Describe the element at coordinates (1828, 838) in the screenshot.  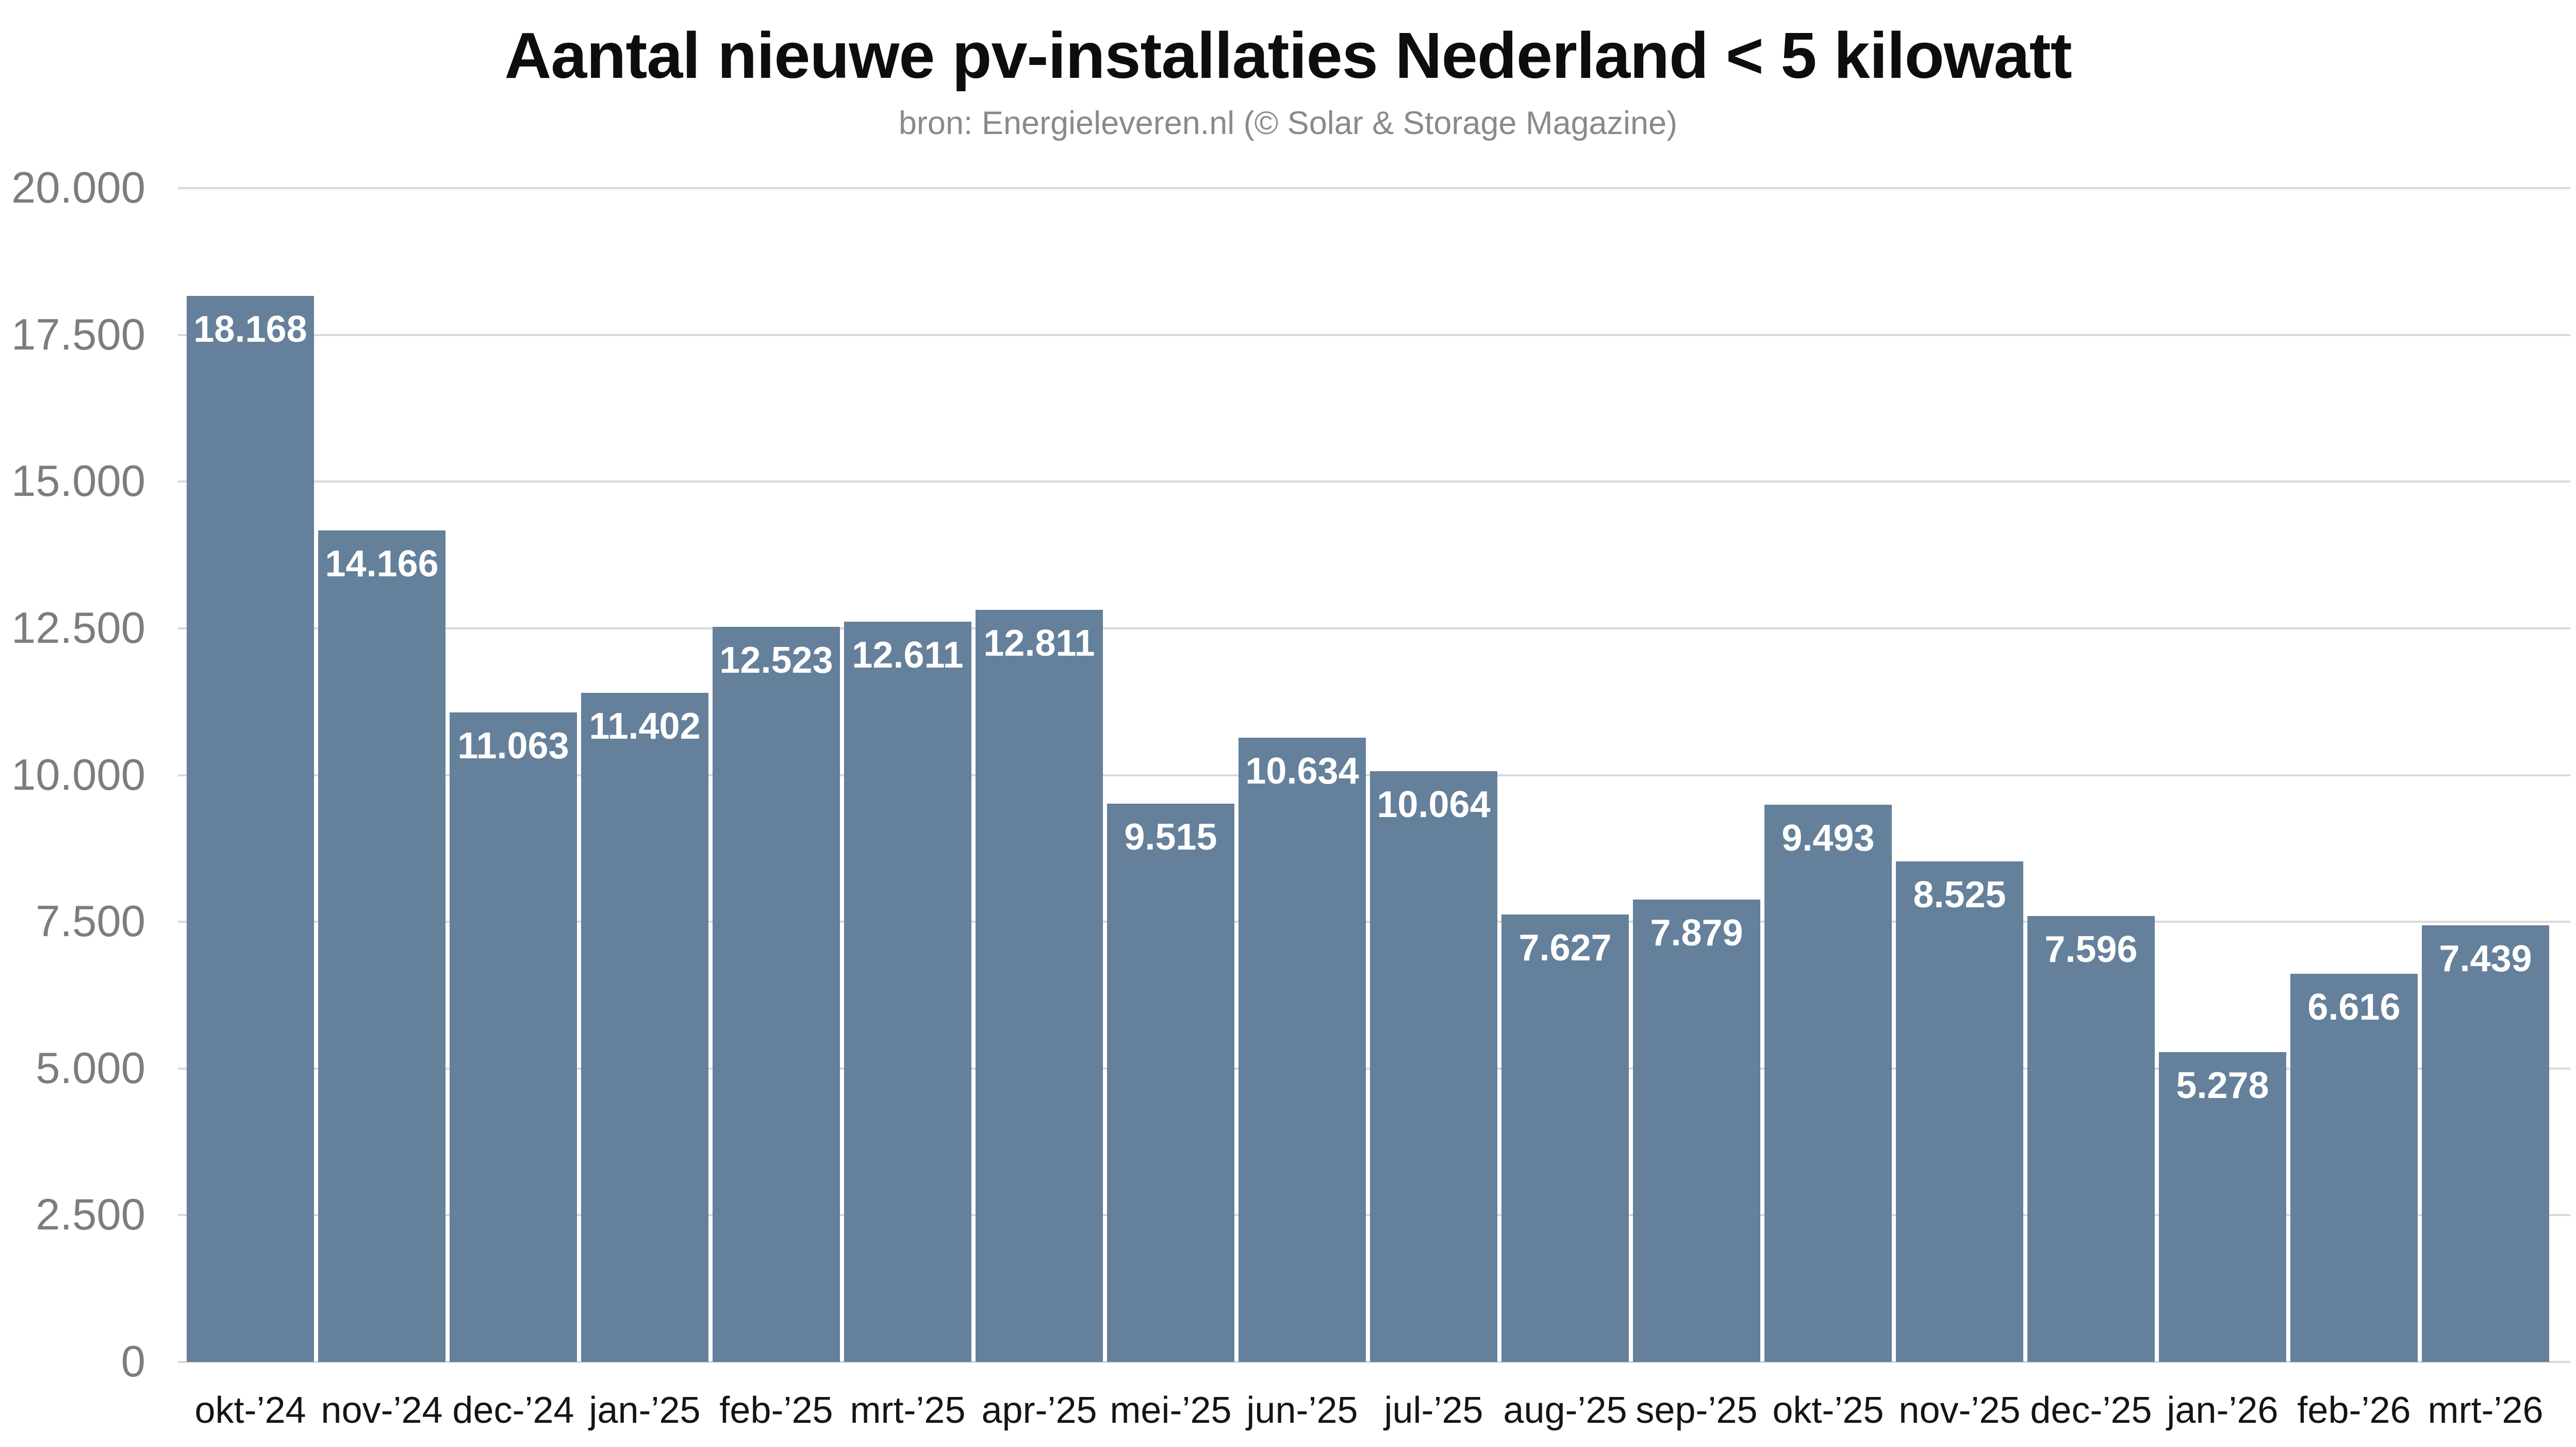
I see `bar-value-label: 9.493` at that location.